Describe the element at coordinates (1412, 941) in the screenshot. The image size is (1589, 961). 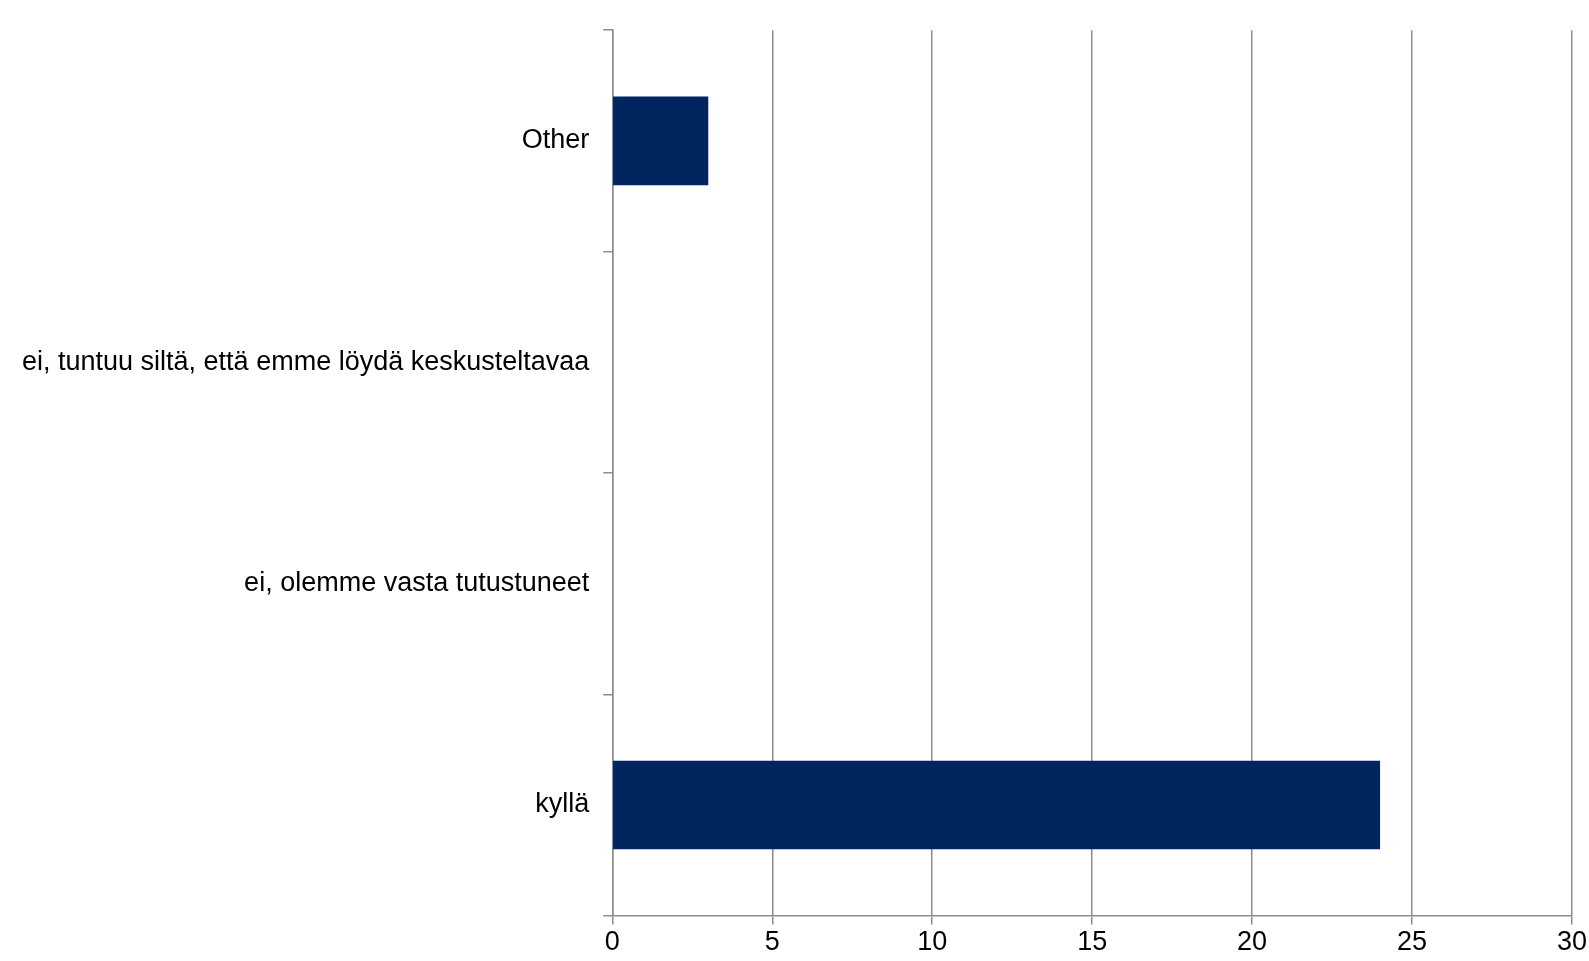
I see `x-tick-label: 25` at that location.